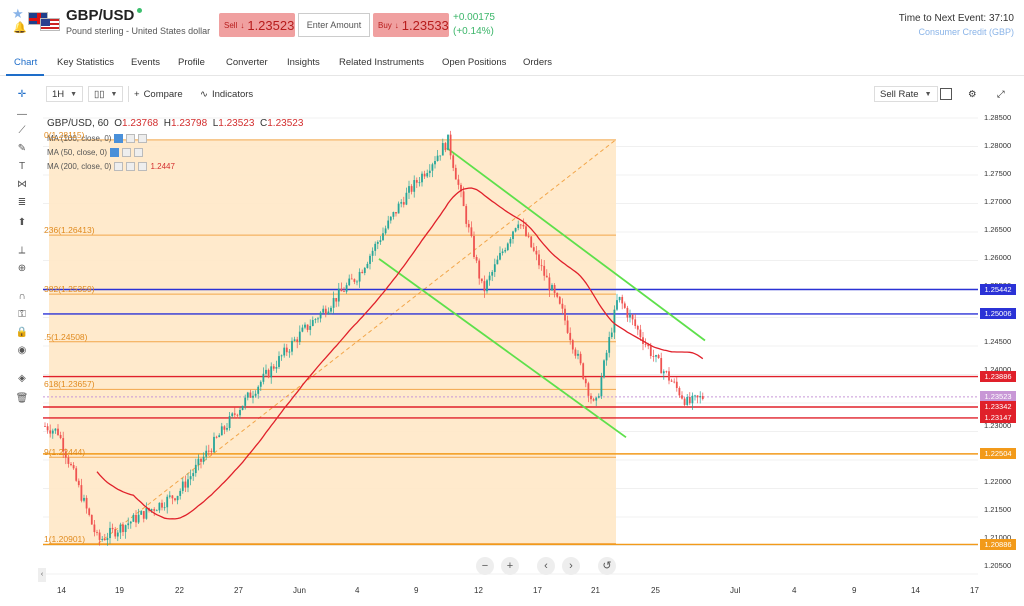 The image size is (1024, 606). What do you see at coordinates (22, 130) in the screenshot?
I see `trend-line-icon: ⟋` at bounding box center [22, 130].